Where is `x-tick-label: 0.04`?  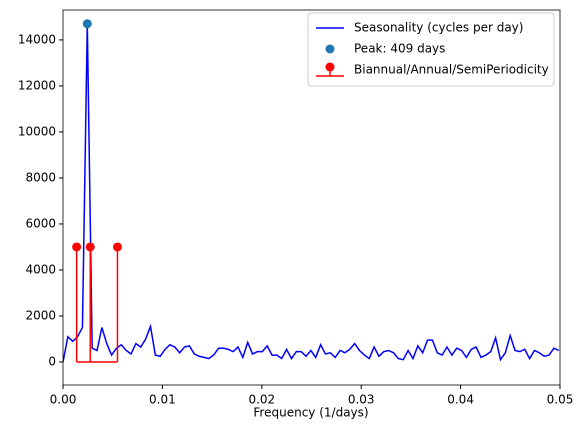 x-tick-label: 0.04 is located at coordinates (460, 400).